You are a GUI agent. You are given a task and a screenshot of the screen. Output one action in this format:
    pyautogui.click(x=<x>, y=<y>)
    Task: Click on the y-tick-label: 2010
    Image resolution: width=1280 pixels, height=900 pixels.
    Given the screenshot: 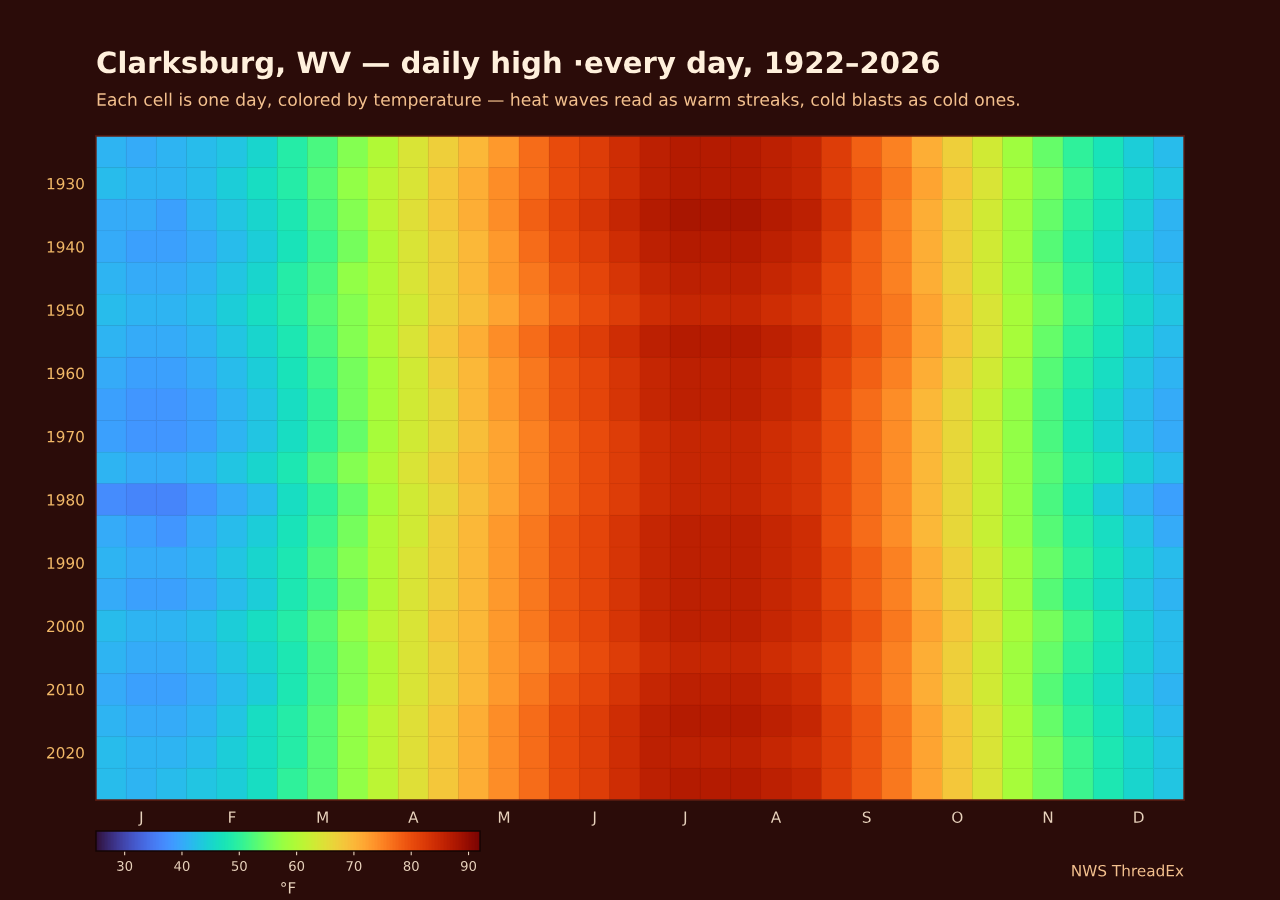 What is the action you would take?
    pyautogui.click(x=65, y=689)
    